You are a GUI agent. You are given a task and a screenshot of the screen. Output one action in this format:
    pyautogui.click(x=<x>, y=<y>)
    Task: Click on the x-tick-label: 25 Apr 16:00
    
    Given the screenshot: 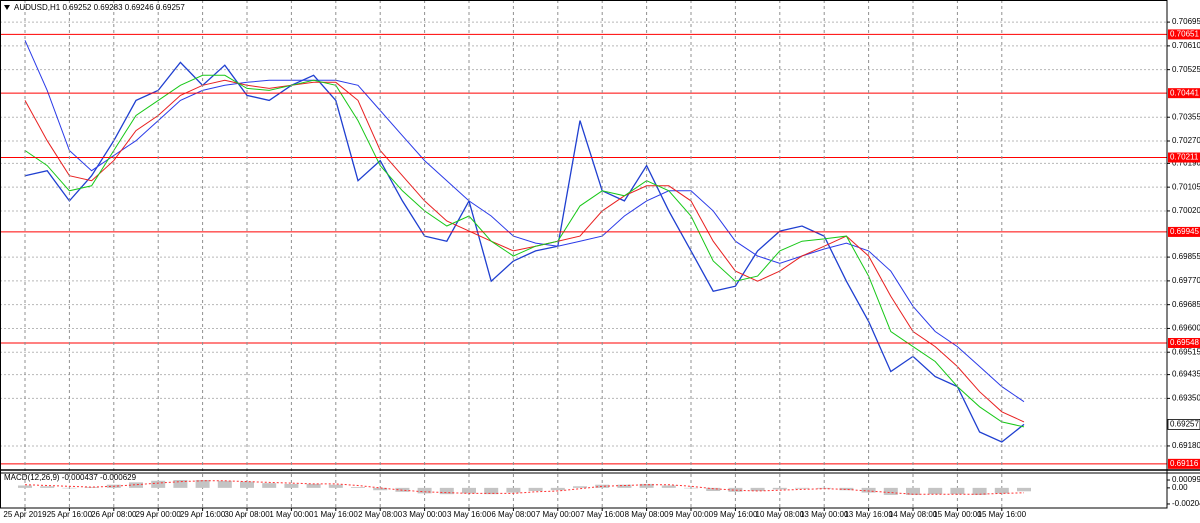 What is the action you would take?
    pyautogui.click(x=70, y=514)
    